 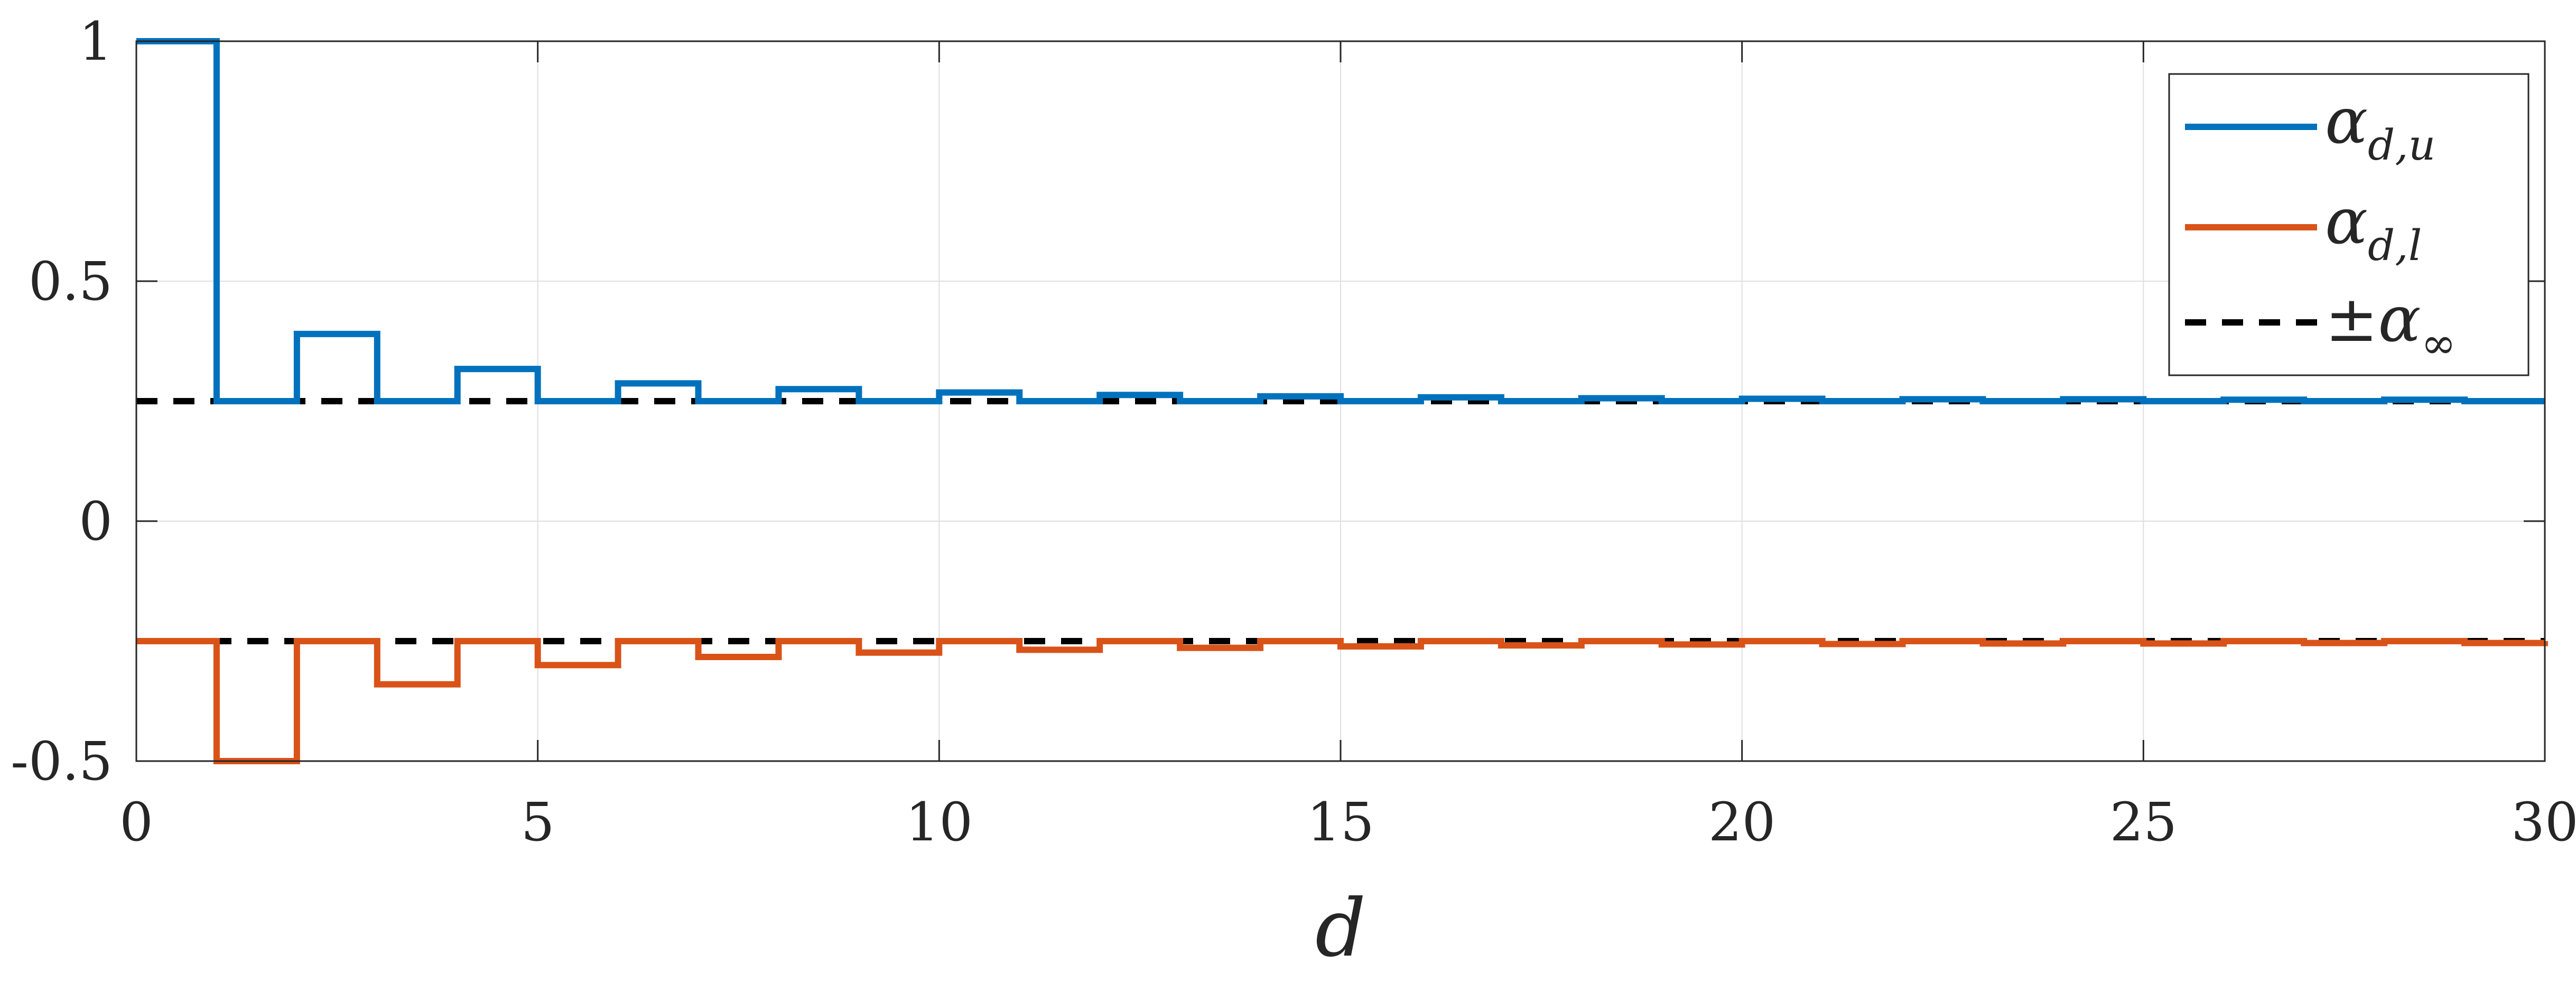 I want to click on series-alpha-dl, so click(x=1342, y=701).